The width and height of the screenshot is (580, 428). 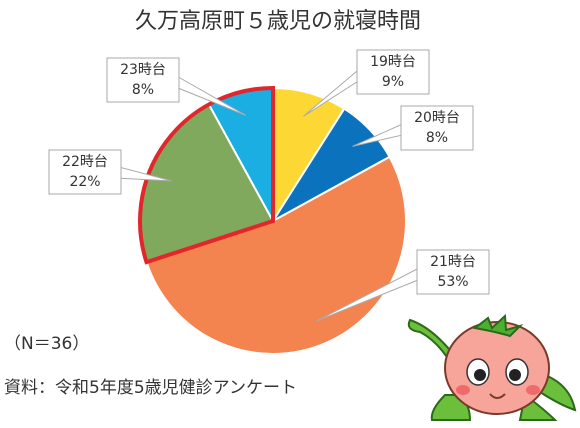 What do you see at coordinates (85, 162) in the screenshot?
I see `category-label: 22時台` at bounding box center [85, 162].